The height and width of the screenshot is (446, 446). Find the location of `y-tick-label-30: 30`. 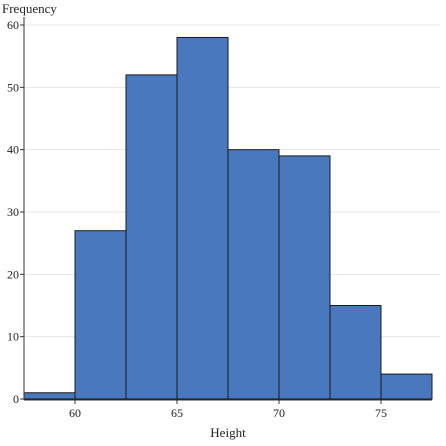

y-tick-label-30: 30 is located at coordinates (13, 212).